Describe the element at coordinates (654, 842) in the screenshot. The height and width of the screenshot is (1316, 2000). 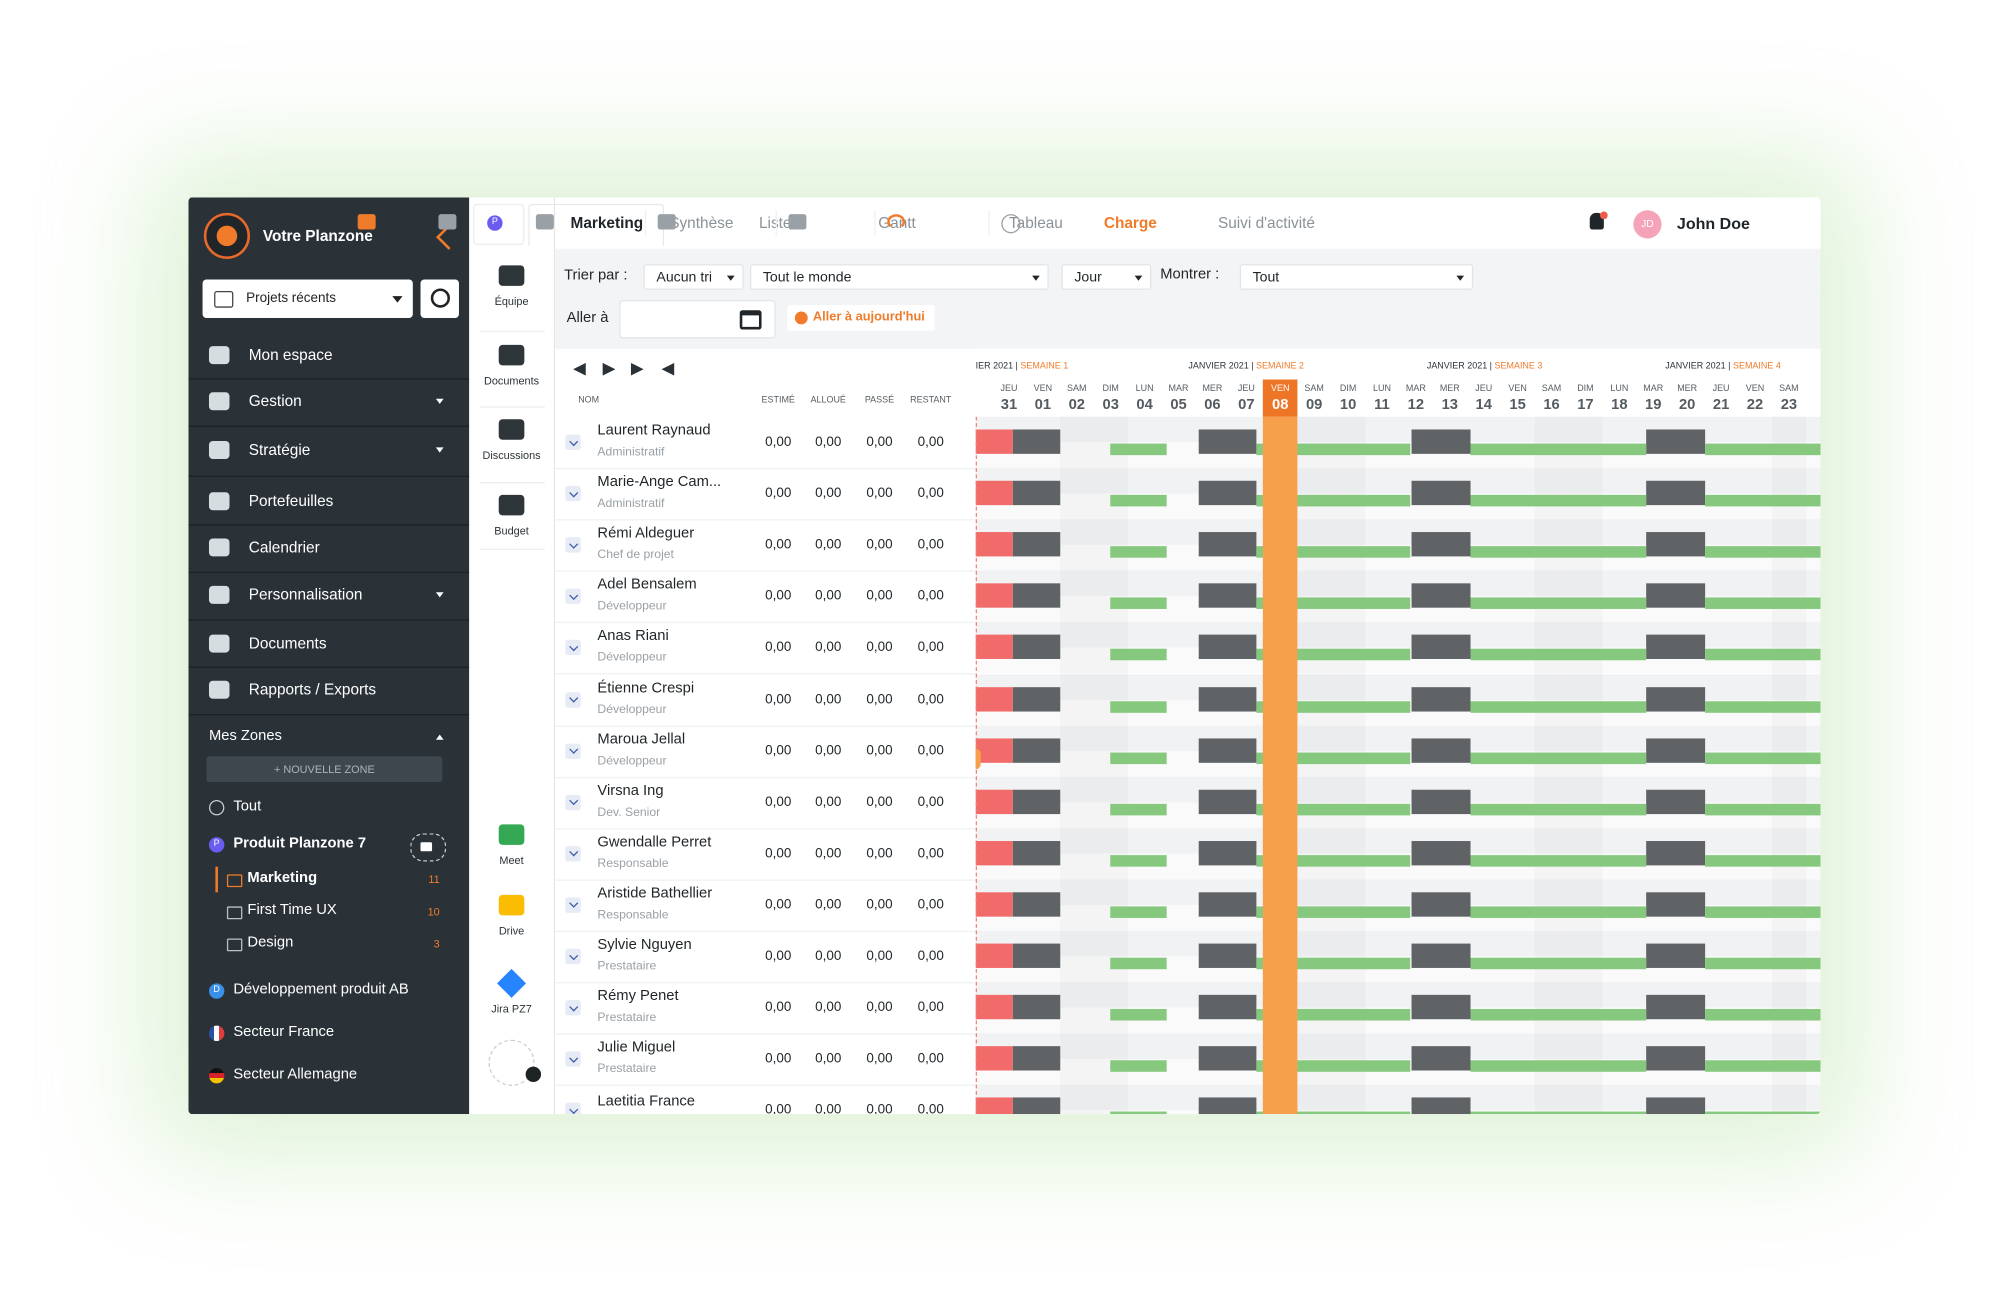
I see `person-name: Gwendalle Perret` at that location.